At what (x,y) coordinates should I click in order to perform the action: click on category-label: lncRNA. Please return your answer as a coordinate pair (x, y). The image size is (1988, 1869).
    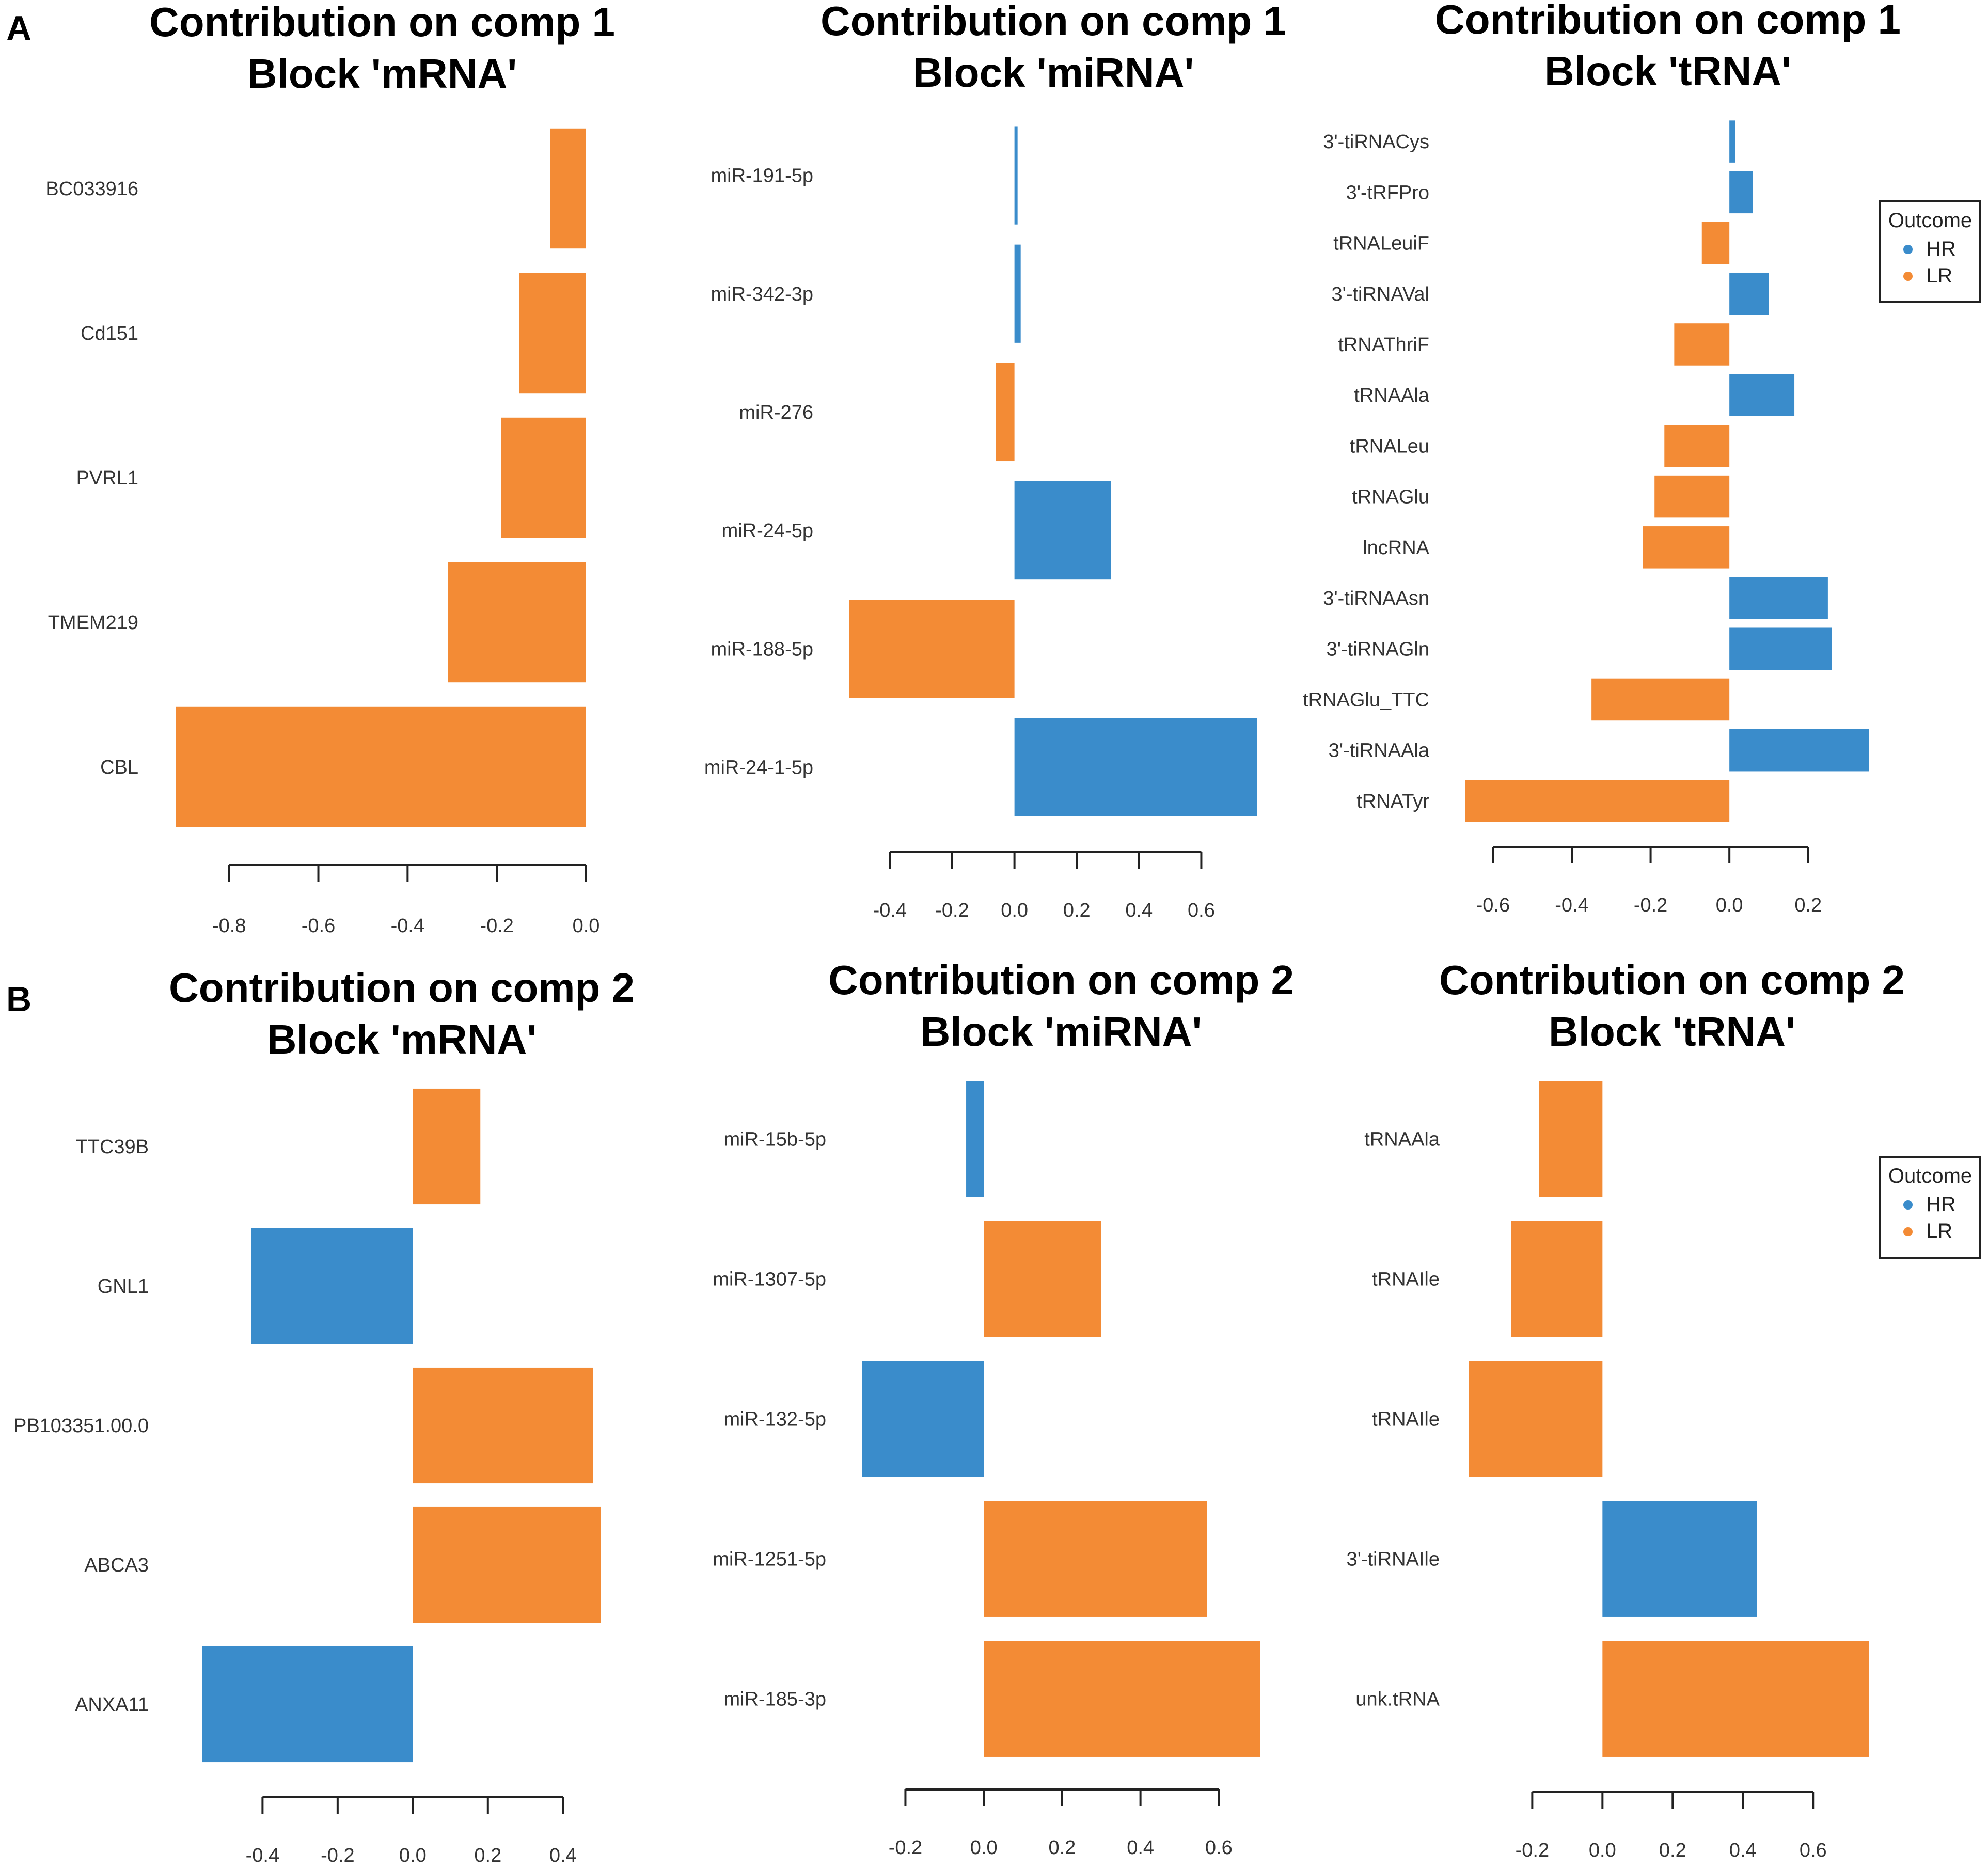
    Looking at the image, I should click on (1396, 548).